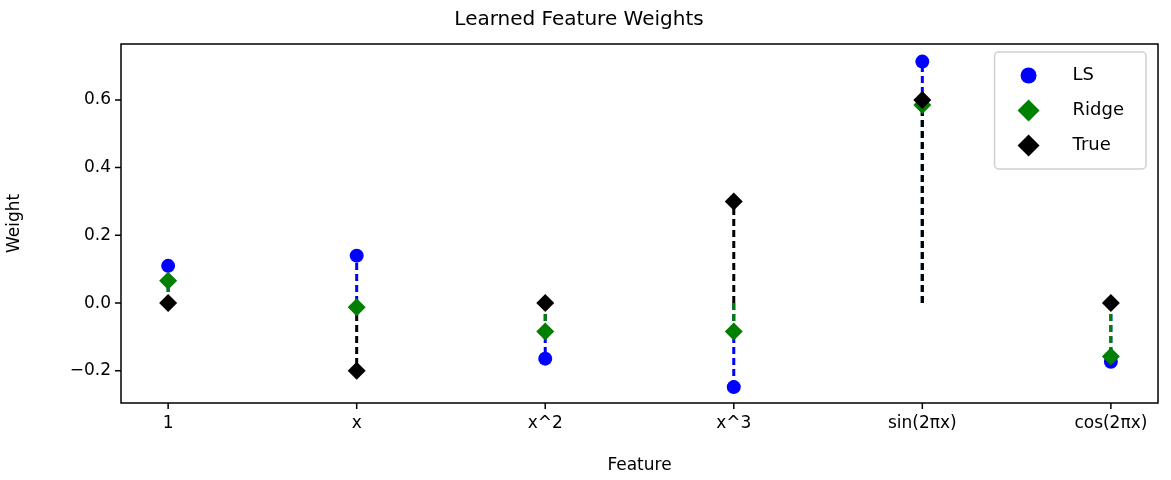 This screenshot has width=1171, height=480. What do you see at coordinates (545, 421) in the screenshot?
I see `x-tick-label: x^2` at bounding box center [545, 421].